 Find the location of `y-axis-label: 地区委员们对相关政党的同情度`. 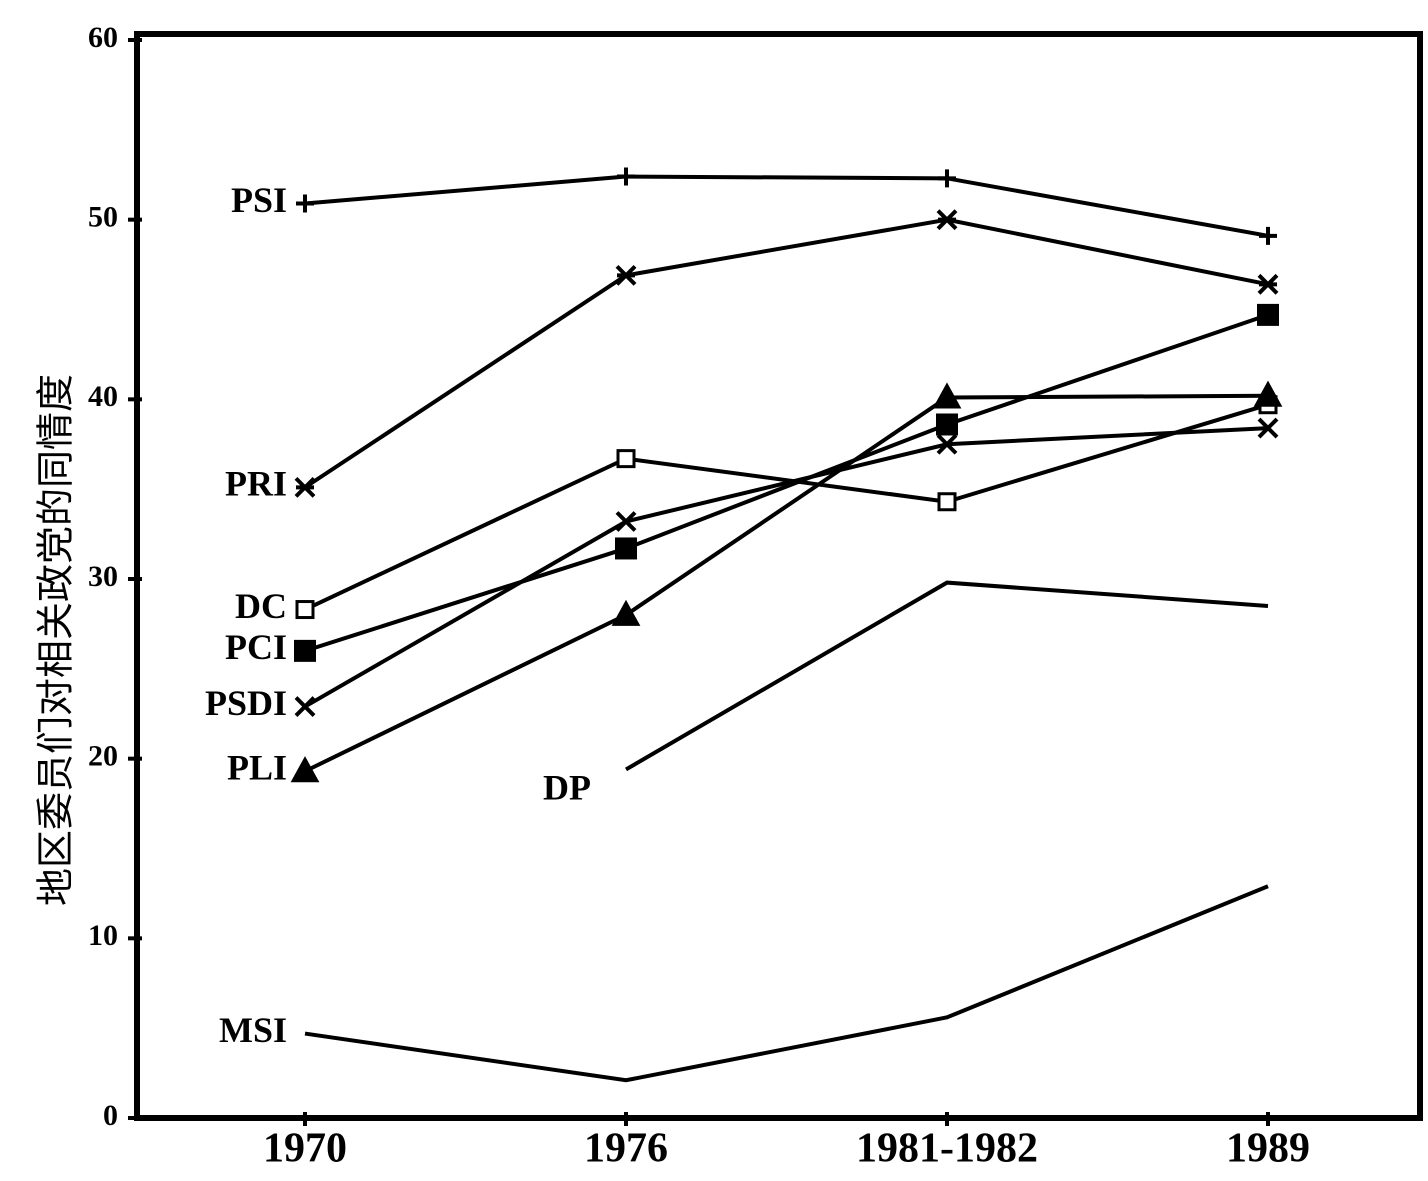

y-axis-label: 地区委员们对相关政党的同情度 is located at coordinates (56, 640).